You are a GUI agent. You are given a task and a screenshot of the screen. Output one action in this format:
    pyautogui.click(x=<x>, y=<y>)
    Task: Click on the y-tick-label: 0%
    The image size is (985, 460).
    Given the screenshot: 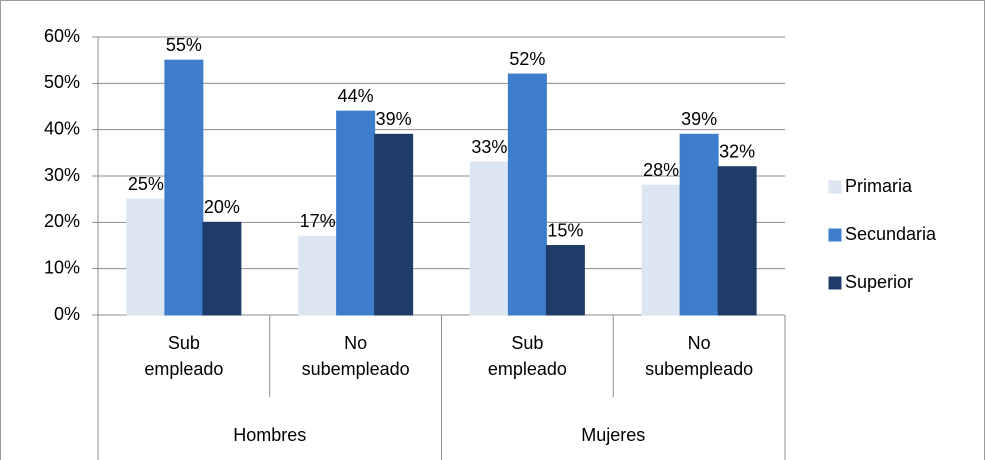 What is the action you would take?
    pyautogui.click(x=67, y=314)
    